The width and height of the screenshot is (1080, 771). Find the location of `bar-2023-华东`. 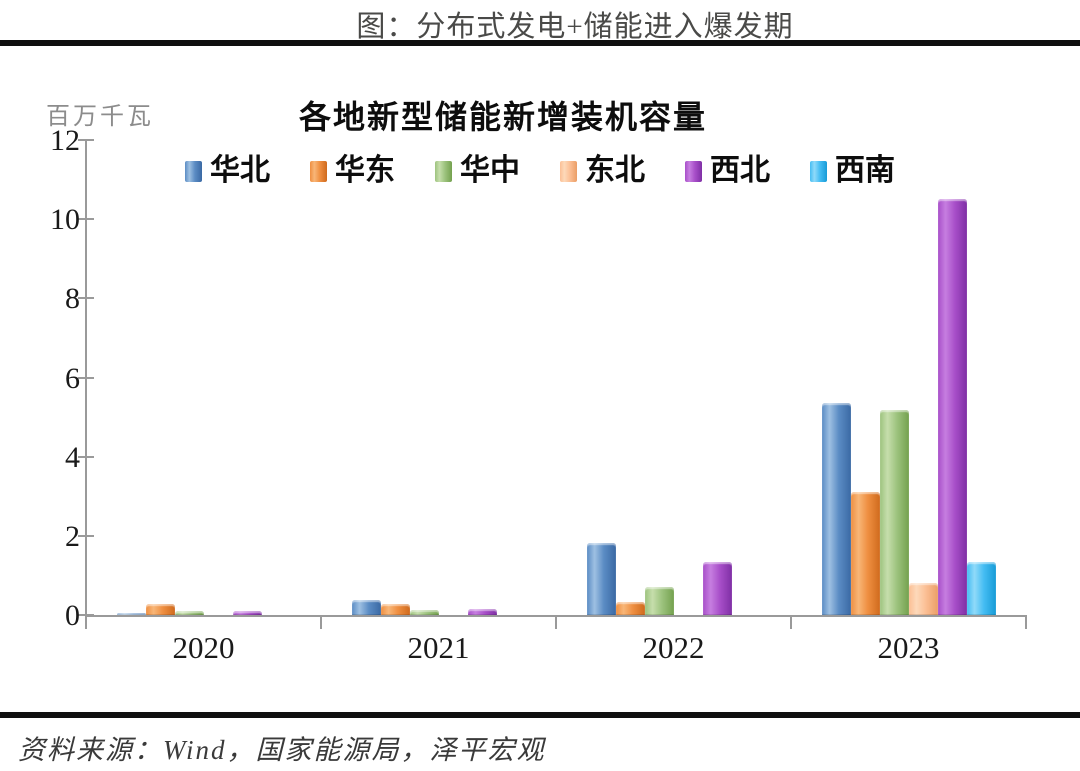

bar-2023-华东 is located at coordinates (865, 553).